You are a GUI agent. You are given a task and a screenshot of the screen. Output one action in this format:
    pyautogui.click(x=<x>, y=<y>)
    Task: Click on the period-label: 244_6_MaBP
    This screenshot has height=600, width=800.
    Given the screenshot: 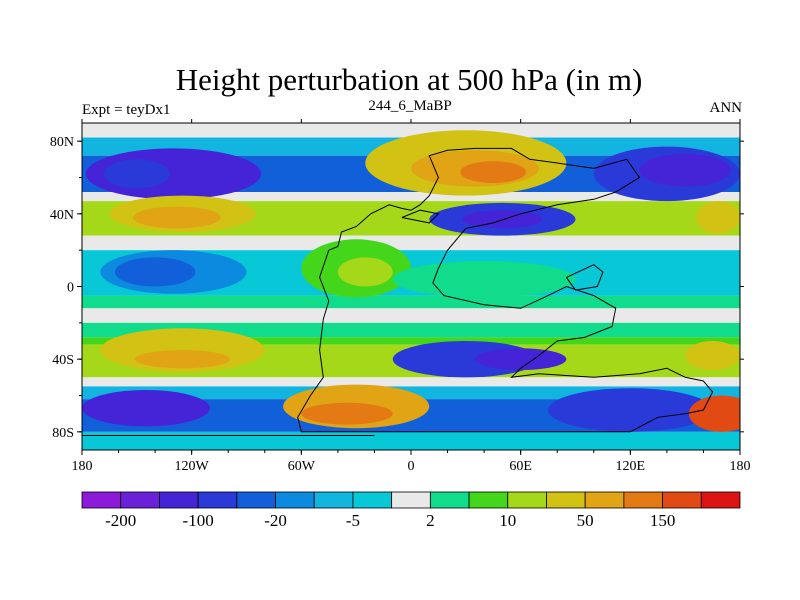 What is the action you would take?
    pyautogui.click(x=410, y=106)
    